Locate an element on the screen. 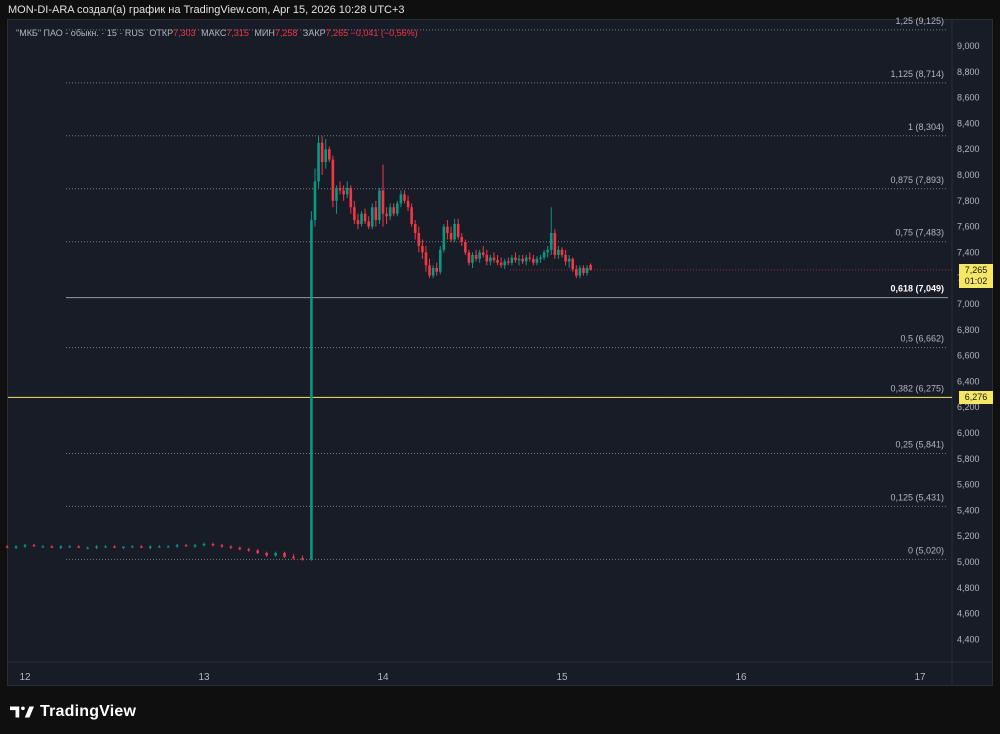  high-value: 7,315 is located at coordinates (237, 33).